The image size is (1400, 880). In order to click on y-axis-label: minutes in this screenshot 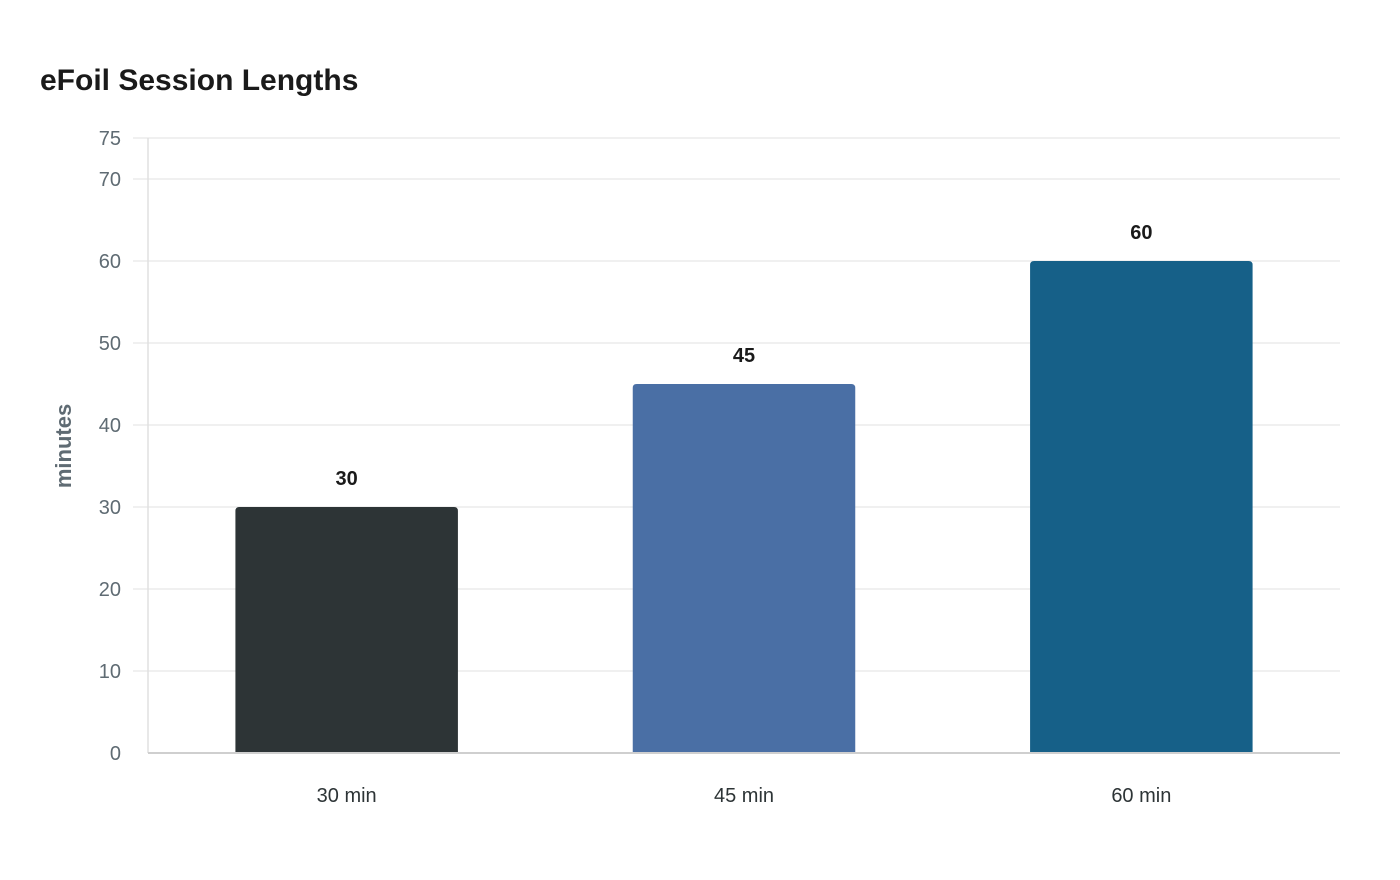, I will do `click(63, 446)`.